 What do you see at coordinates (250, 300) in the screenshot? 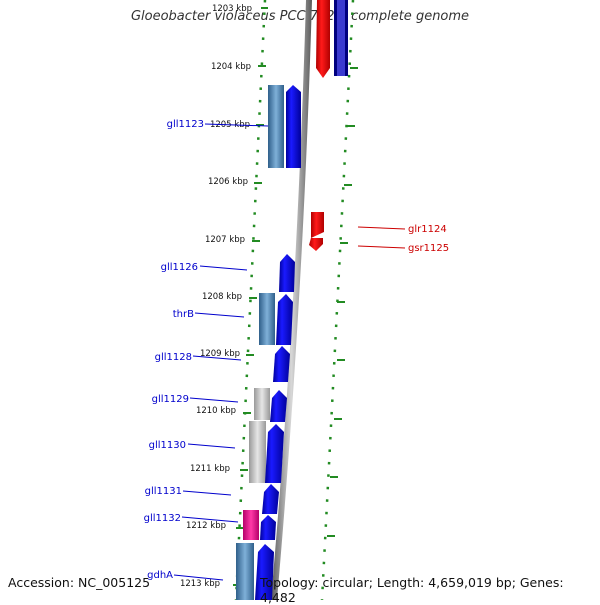
I see `inner-dotted-track` at bounding box center [250, 300].